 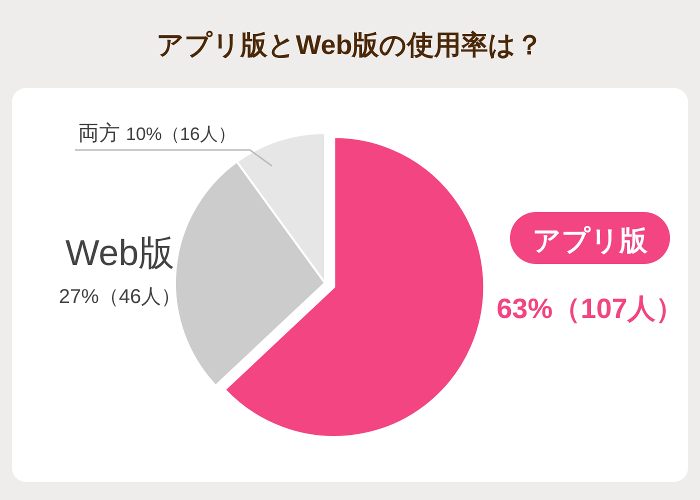 What do you see at coordinates (350, 45) in the screenshot?
I see `chart-title: アプリ版とWeb版の使用率は？` at bounding box center [350, 45].